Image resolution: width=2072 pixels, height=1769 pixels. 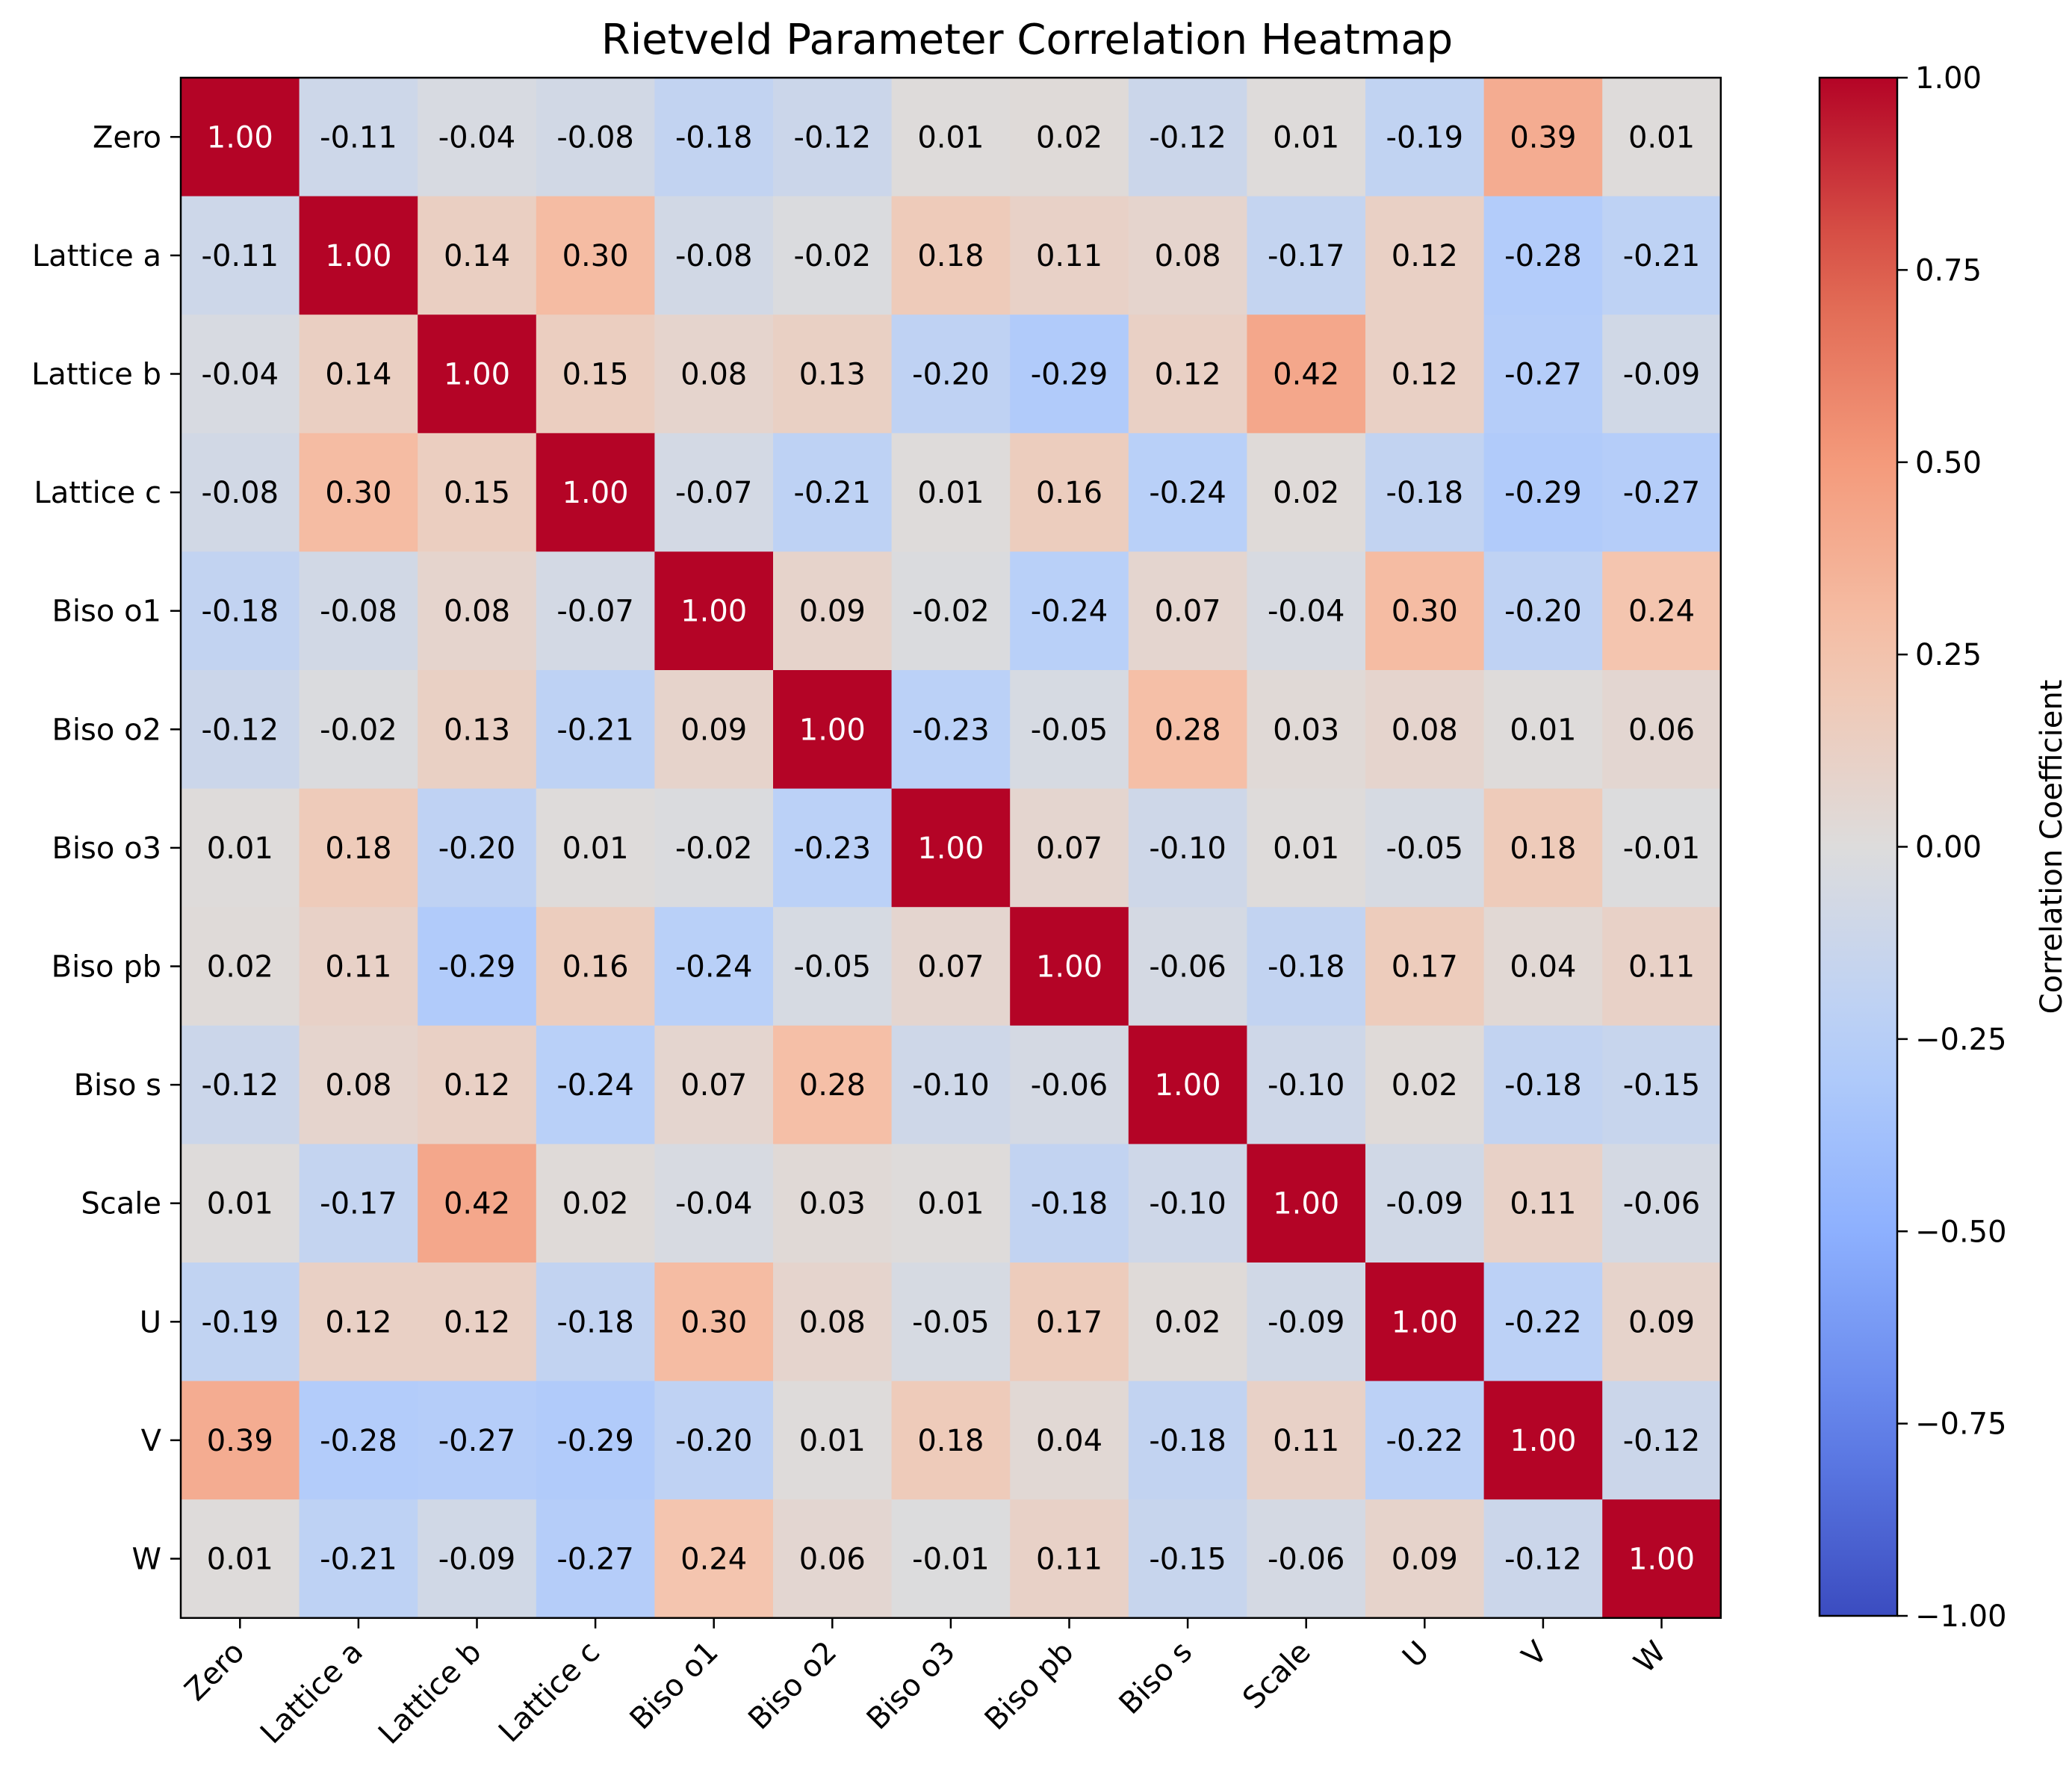 I want to click on y-tick-label: Lattice a, so click(x=96, y=256).